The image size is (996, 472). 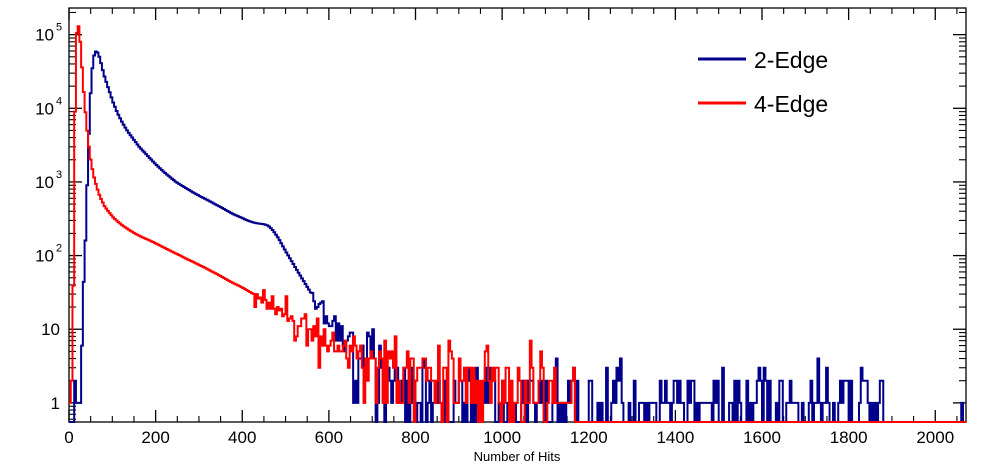 What do you see at coordinates (675, 437) in the screenshot?
I see `x-tick-label: 1400` at bounding box center [675, 437].